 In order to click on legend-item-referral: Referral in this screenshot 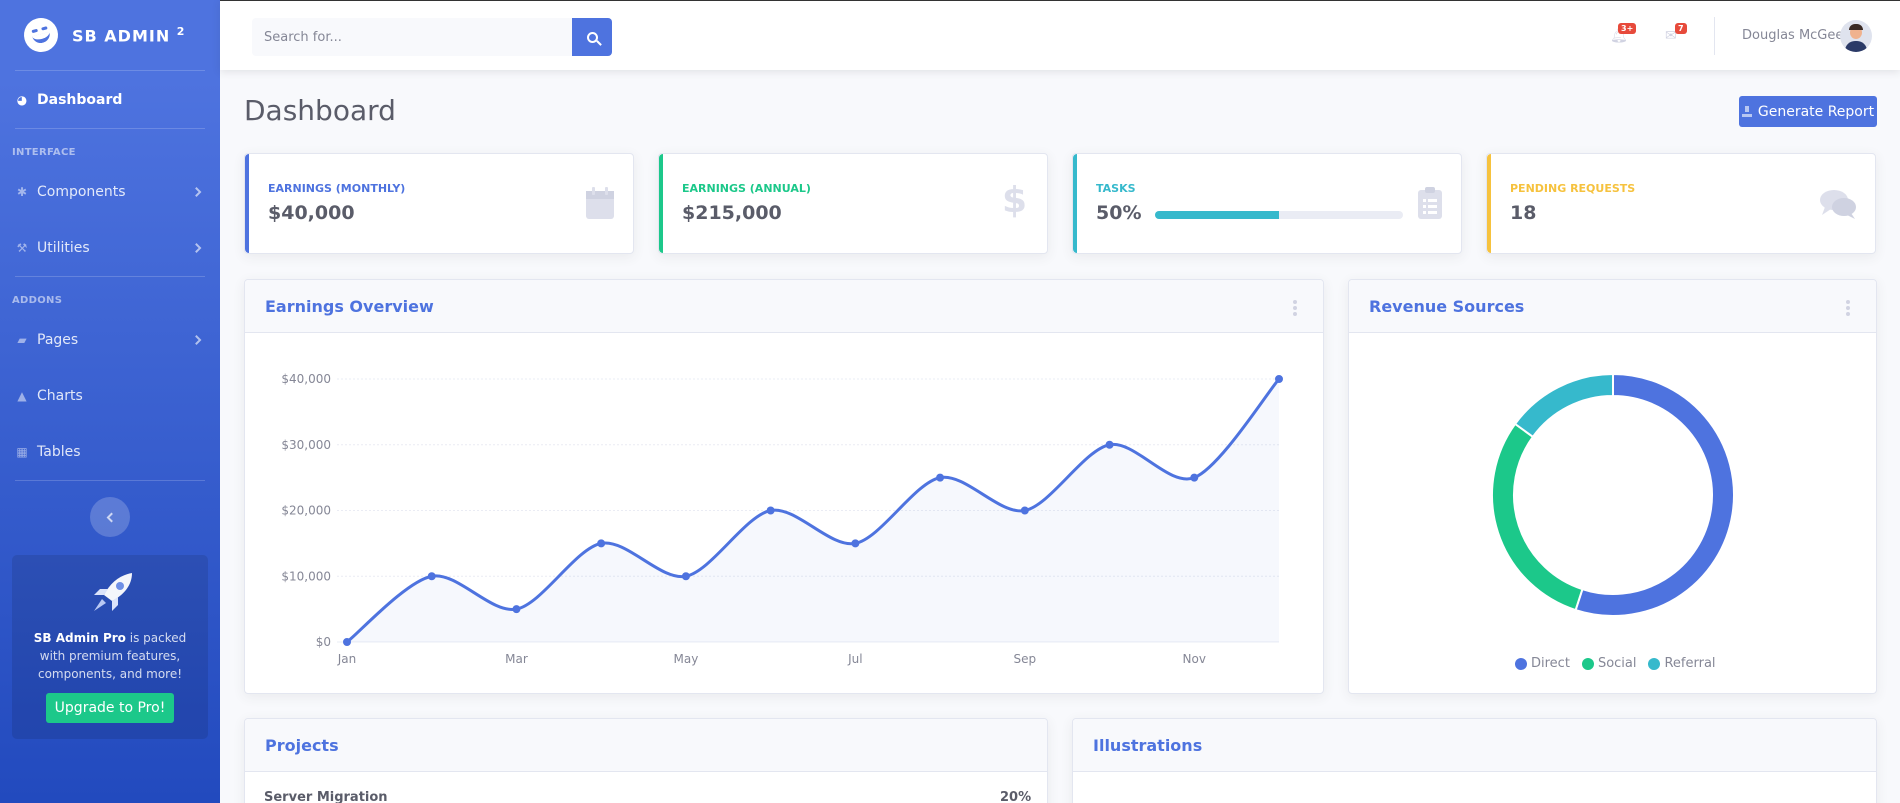, I will do `click(1682, 663)`.